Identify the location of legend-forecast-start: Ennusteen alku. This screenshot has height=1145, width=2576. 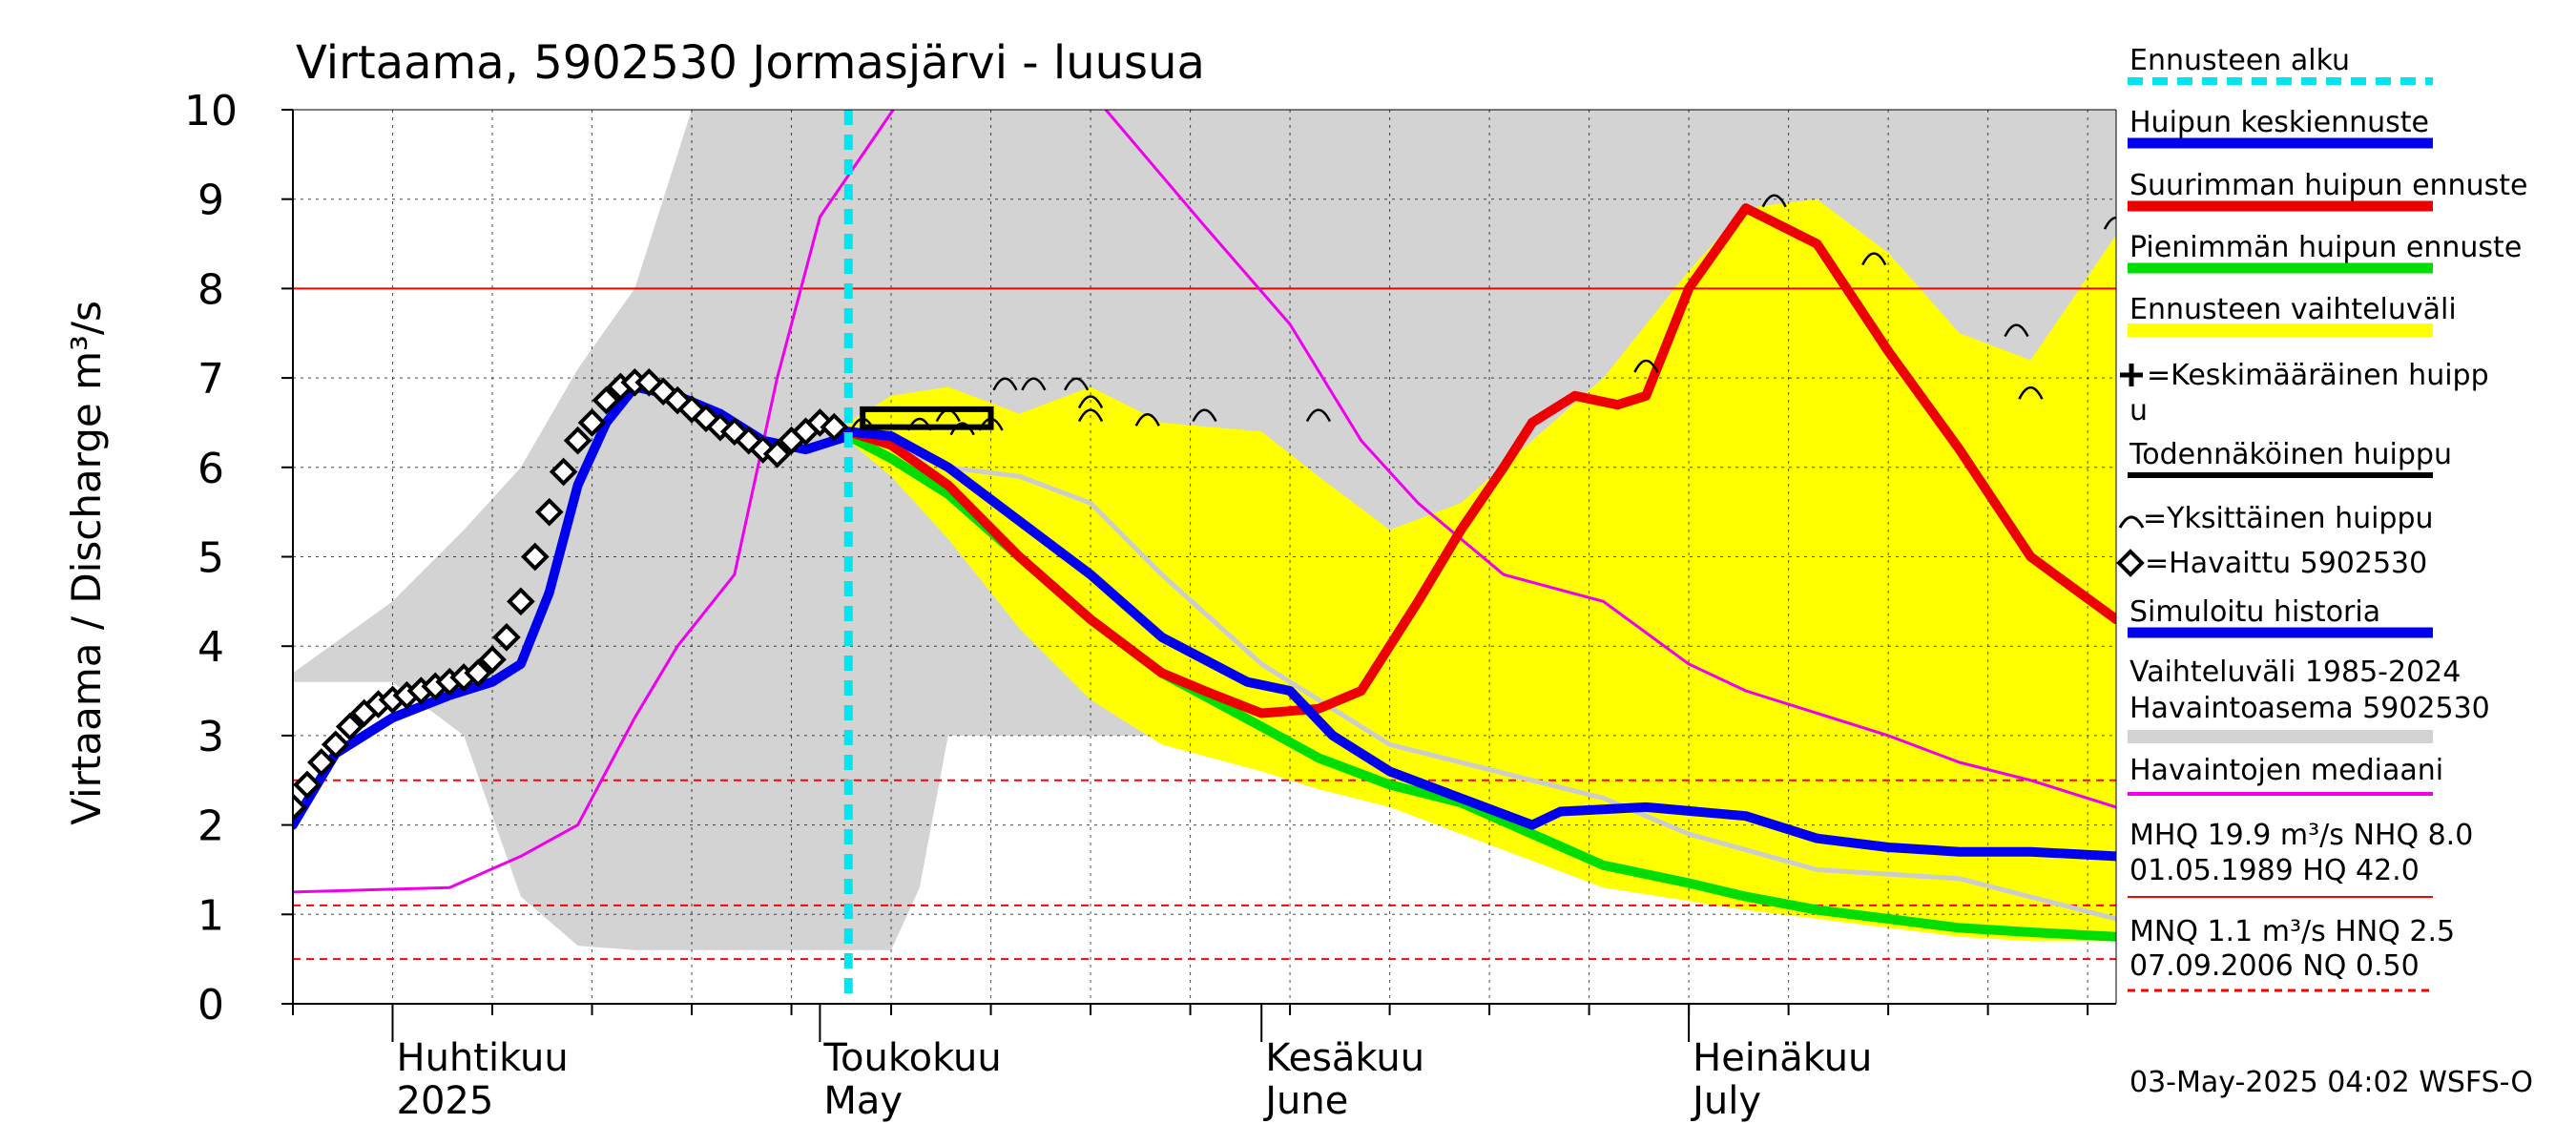
(2239, 60).